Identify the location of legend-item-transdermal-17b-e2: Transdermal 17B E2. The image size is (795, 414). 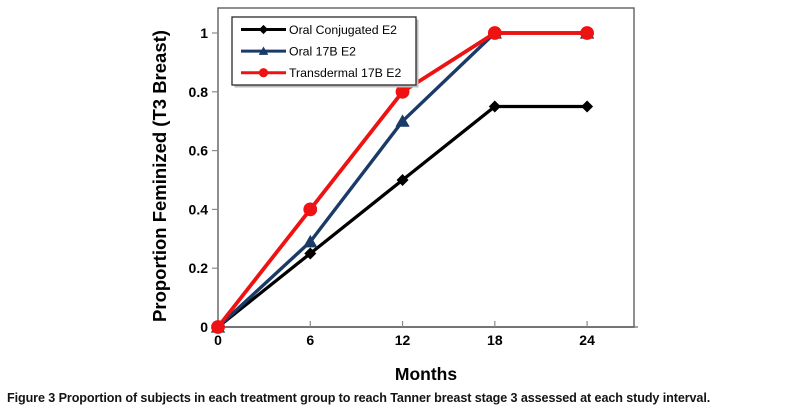
(321, 73).